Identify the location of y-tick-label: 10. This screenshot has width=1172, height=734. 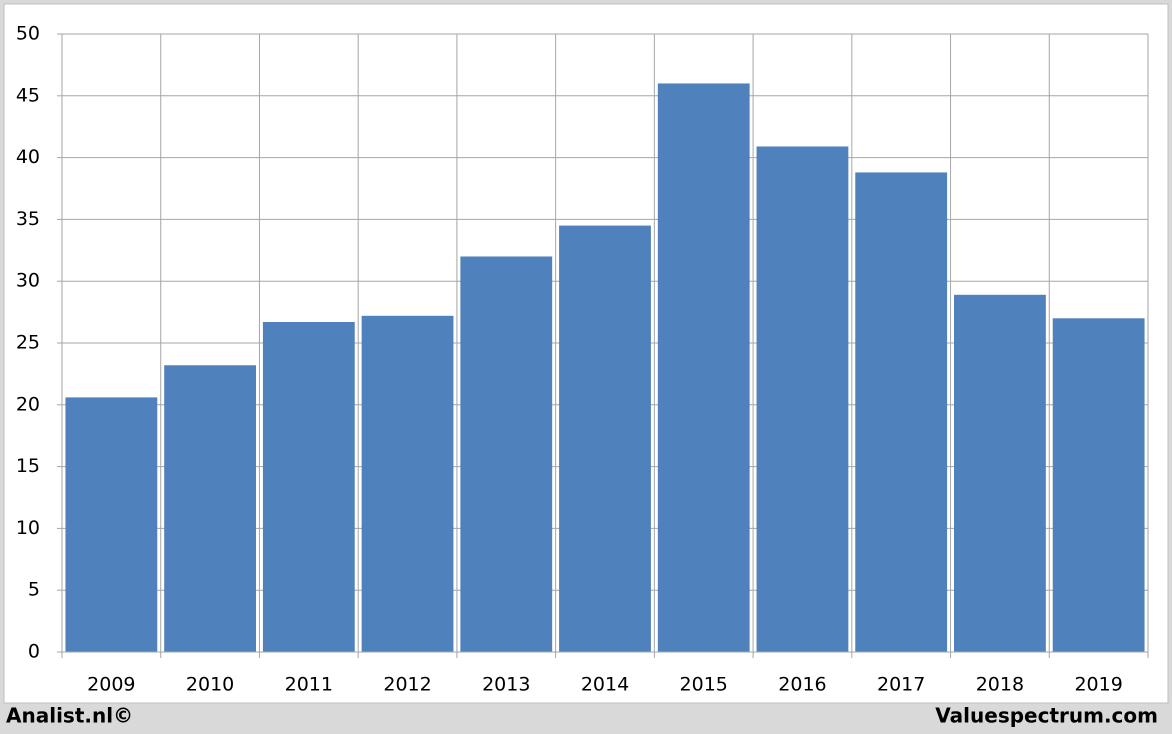
(28, 528).